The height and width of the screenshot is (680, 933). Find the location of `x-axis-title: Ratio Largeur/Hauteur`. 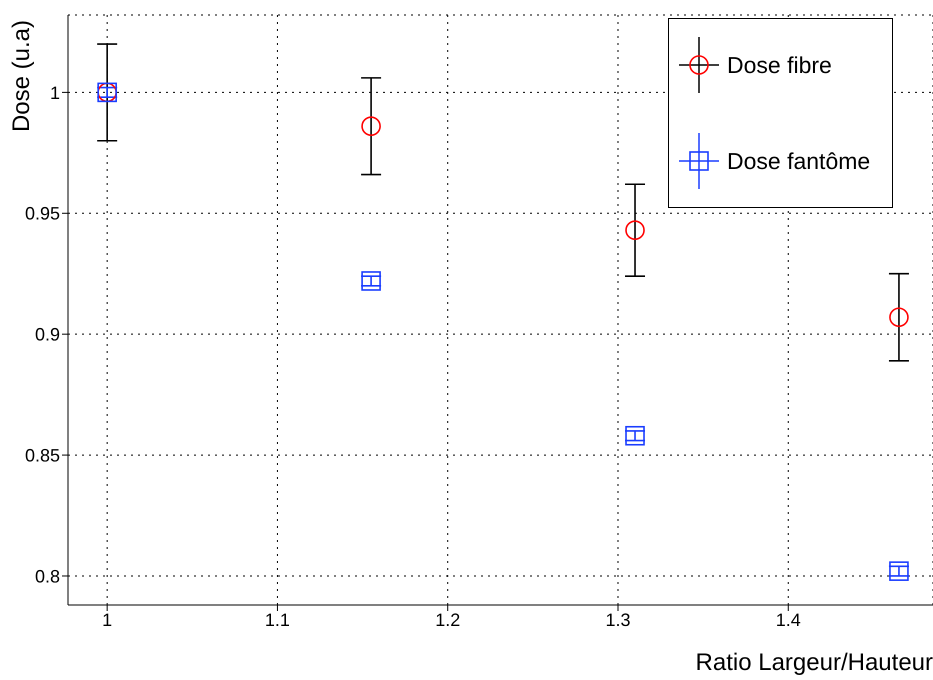

x-axis-title: Ratio Largeur/Hauteur is located at coordinates (814, 662).